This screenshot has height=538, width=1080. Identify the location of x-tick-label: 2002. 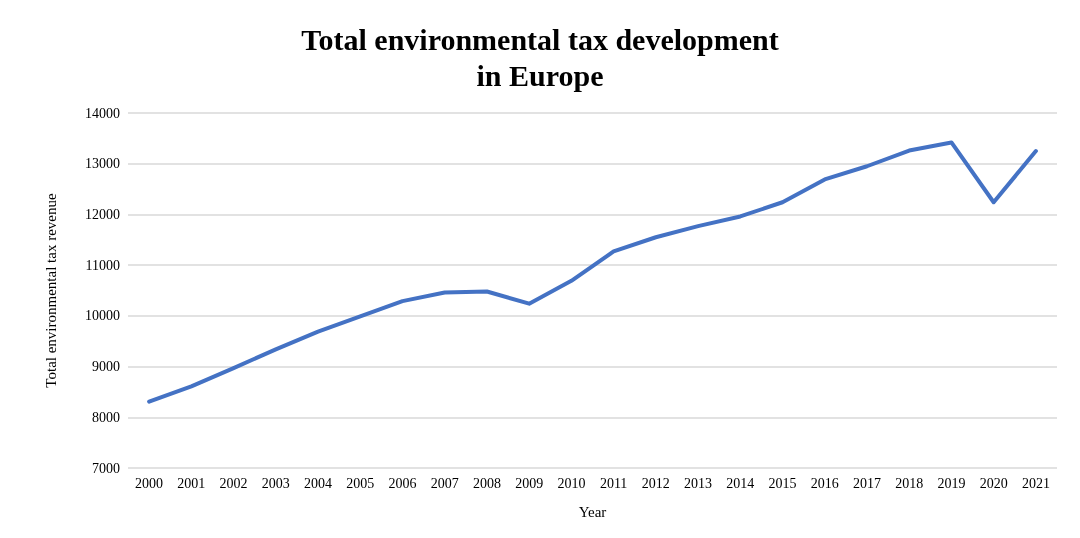
(233, 483).